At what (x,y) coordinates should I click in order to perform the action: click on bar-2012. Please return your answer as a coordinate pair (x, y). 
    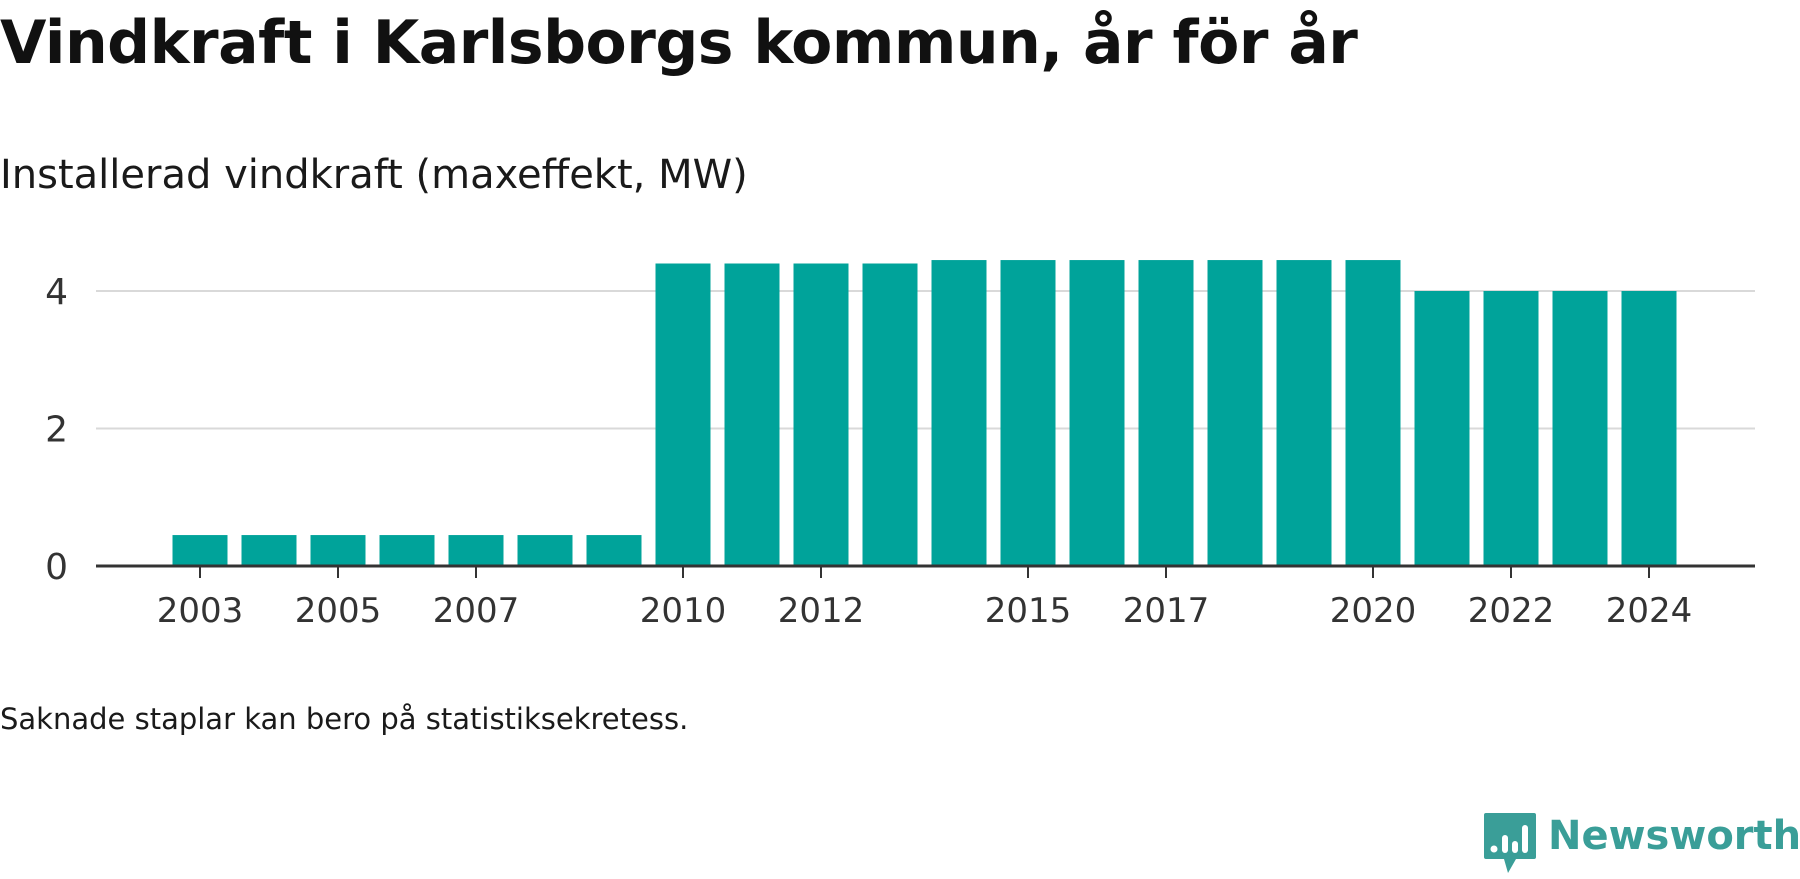
    Looking at the image, I should click on (821, 414).